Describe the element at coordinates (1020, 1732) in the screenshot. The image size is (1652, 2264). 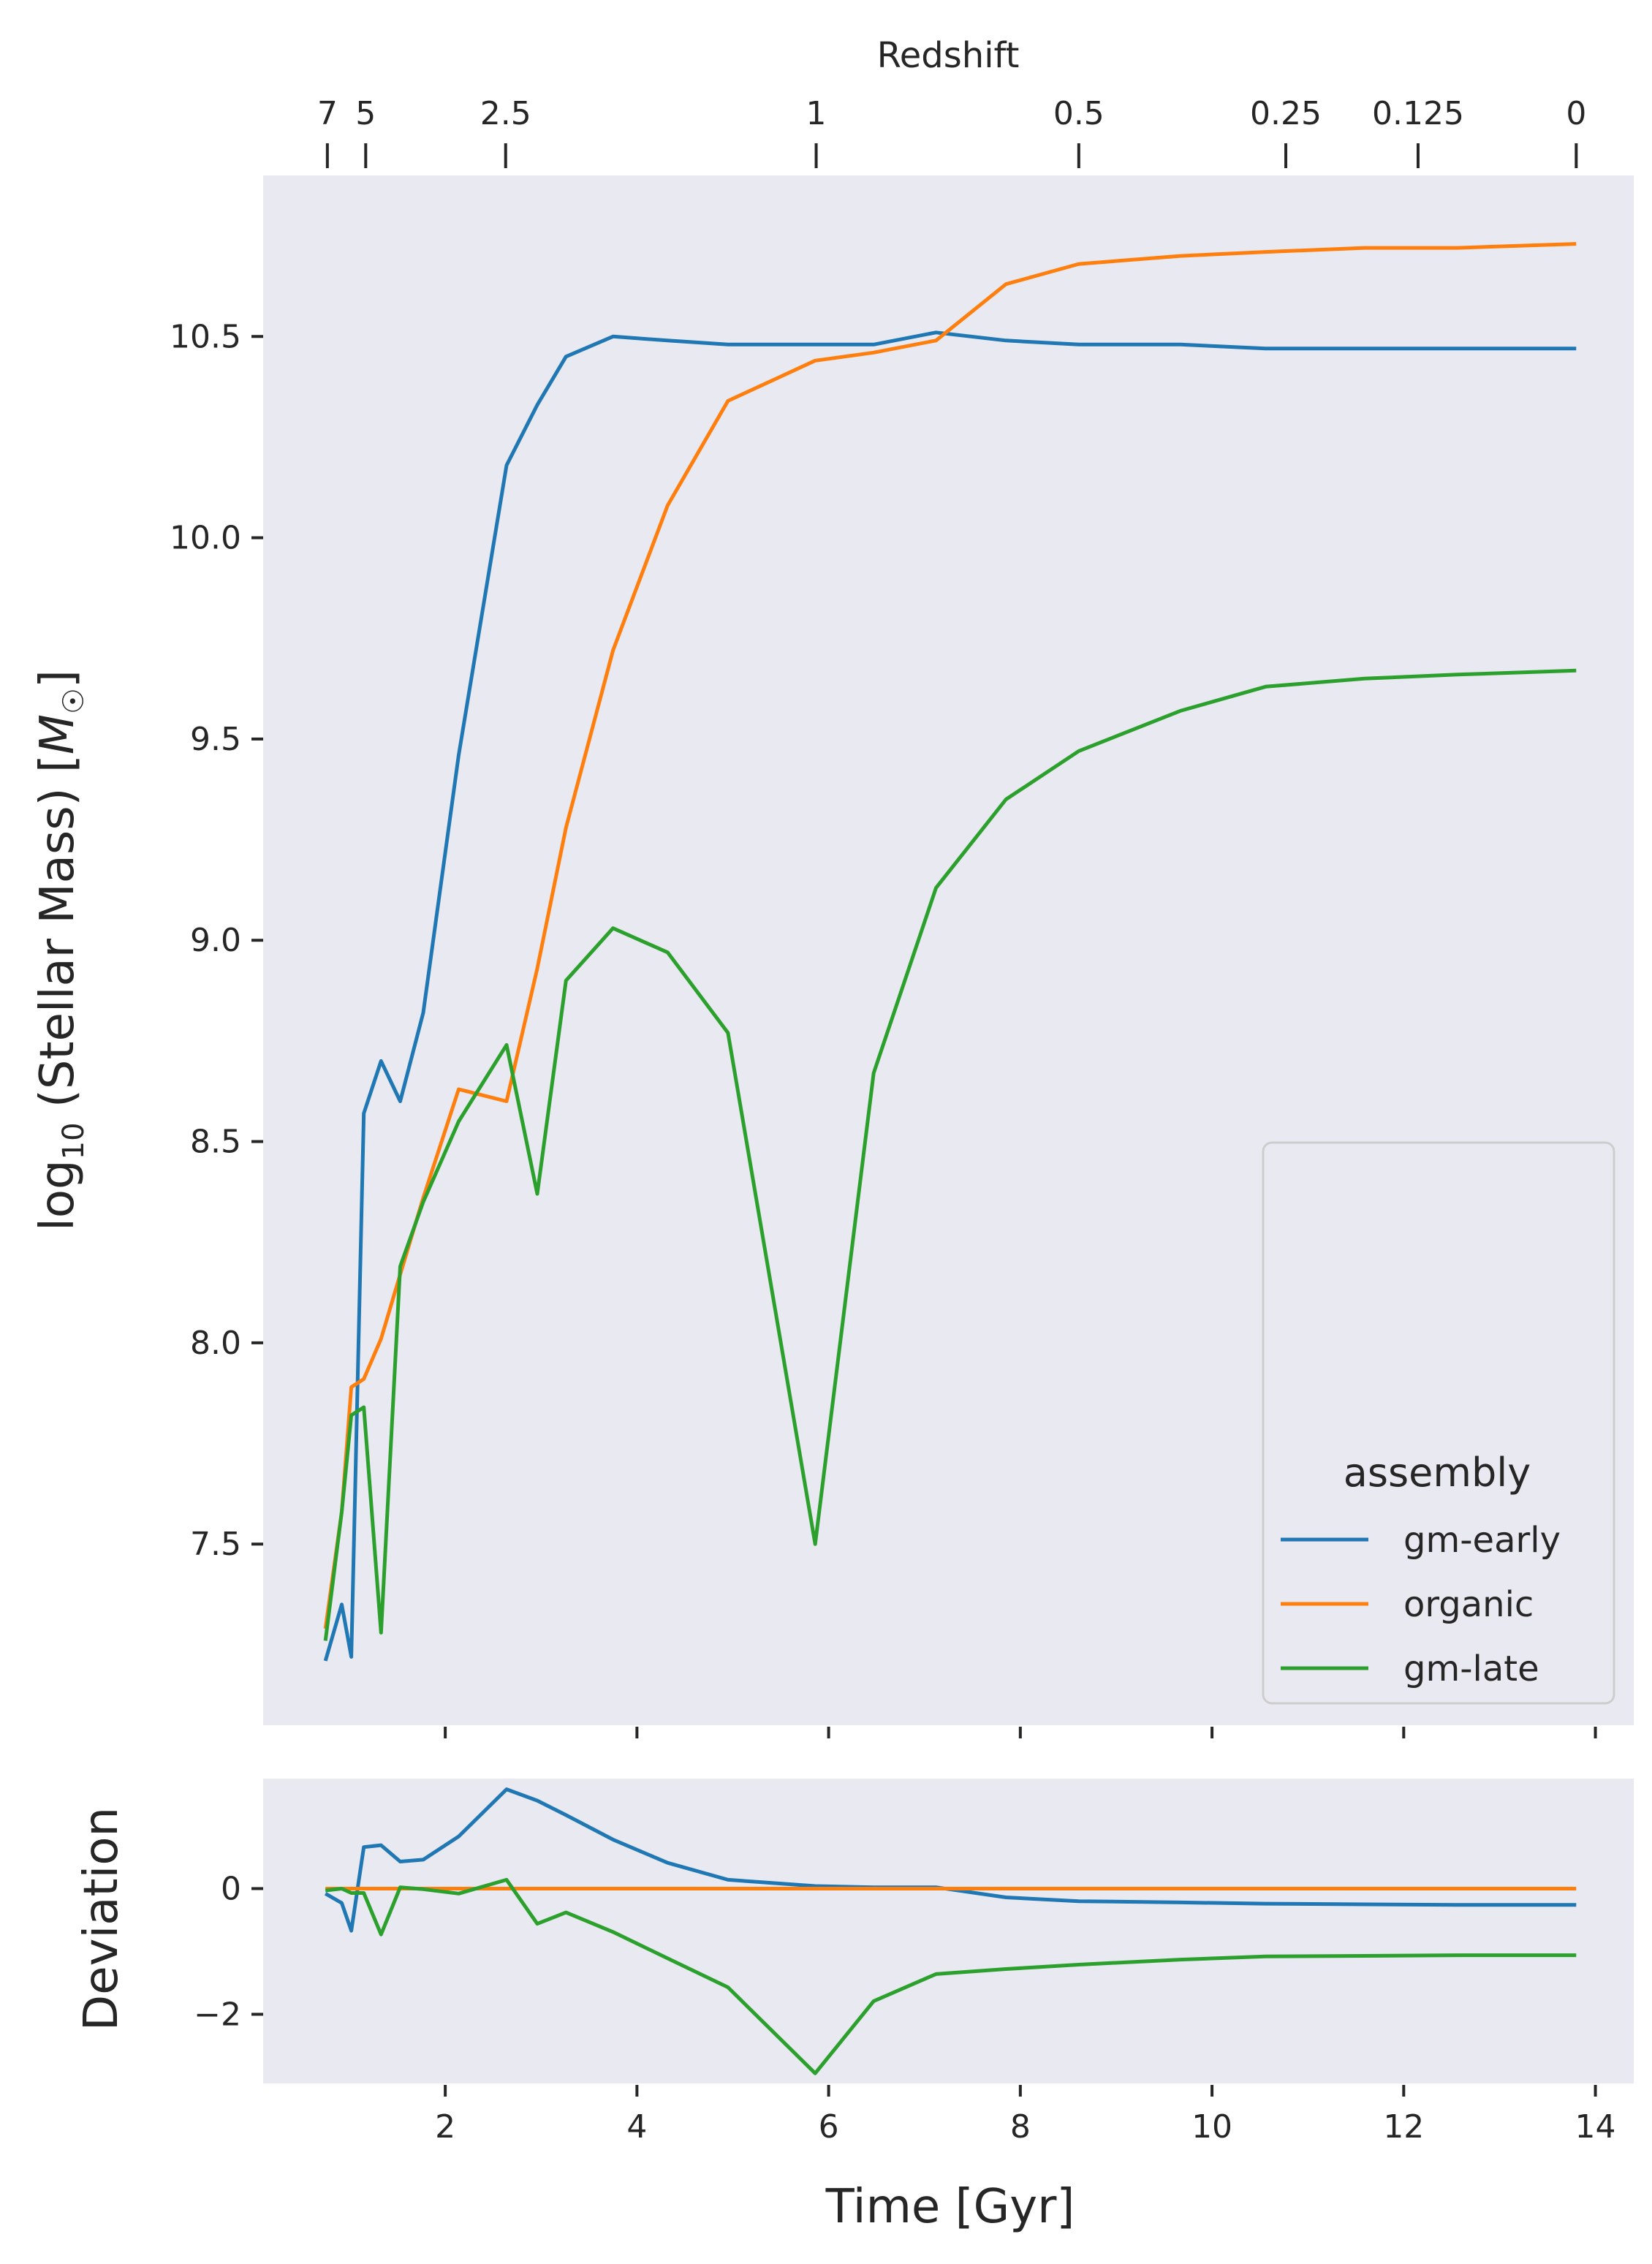
I see `main-x-tick-marks` at that location.